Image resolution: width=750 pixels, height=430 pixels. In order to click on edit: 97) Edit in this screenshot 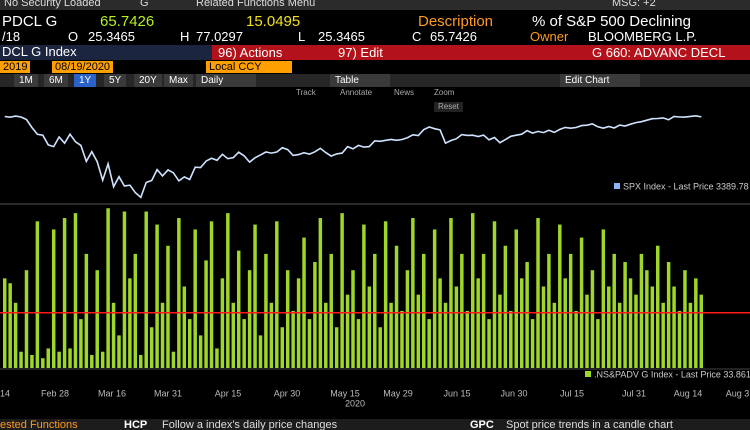, I will do `click(360, 52)`.